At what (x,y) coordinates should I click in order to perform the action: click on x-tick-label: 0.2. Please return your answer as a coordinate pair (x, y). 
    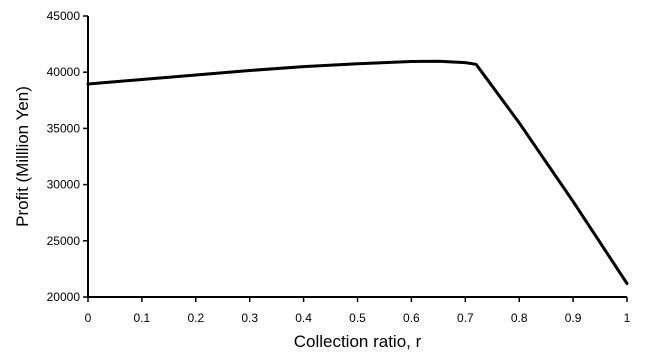
    Looking at the image, I should click on (195, 318).